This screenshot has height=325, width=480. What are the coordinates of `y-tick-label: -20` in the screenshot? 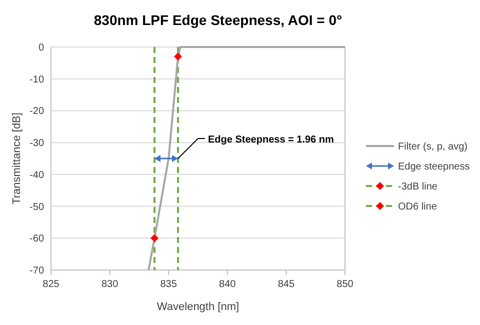 It's located at (37, 112).